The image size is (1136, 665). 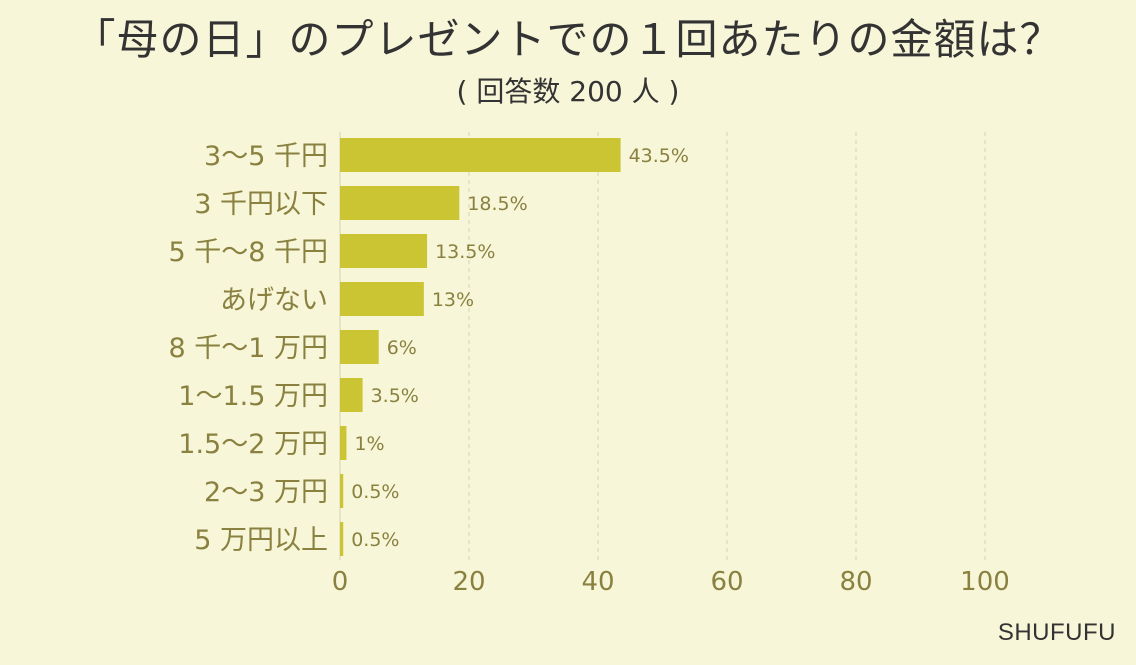 What do you see at coordinates (395, 396) in the screenshot?
I see `value-label: 3.5%` at bounding box center [395, 396].